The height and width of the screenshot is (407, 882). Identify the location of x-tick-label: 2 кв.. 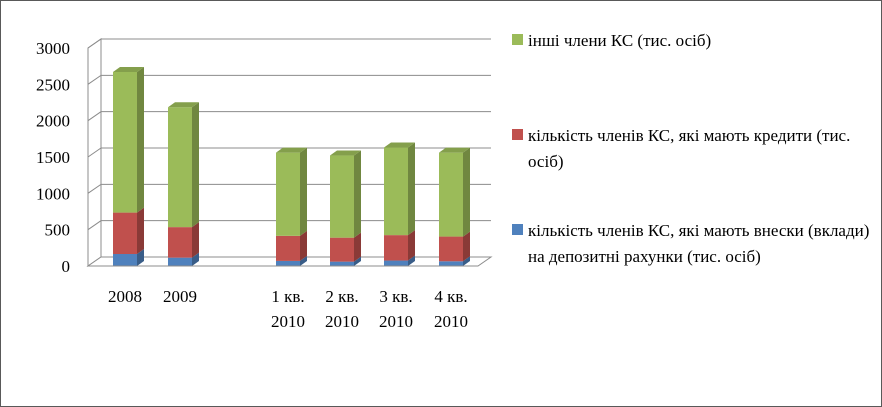
(341, 296).